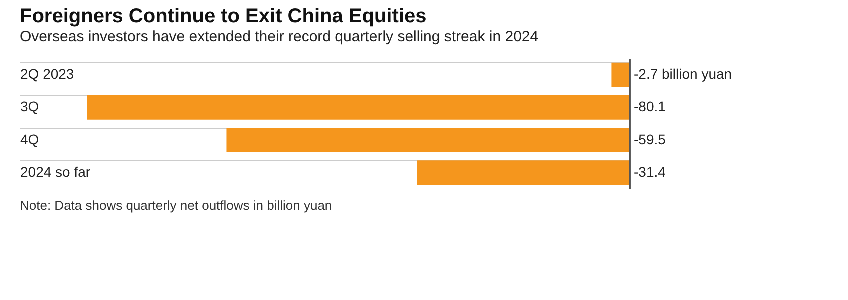 The width and height of the screenshot is (848, 300). Describe the element at coordinates (650, 139) in the screenshot. I see `data-label: -59.5` at that location.